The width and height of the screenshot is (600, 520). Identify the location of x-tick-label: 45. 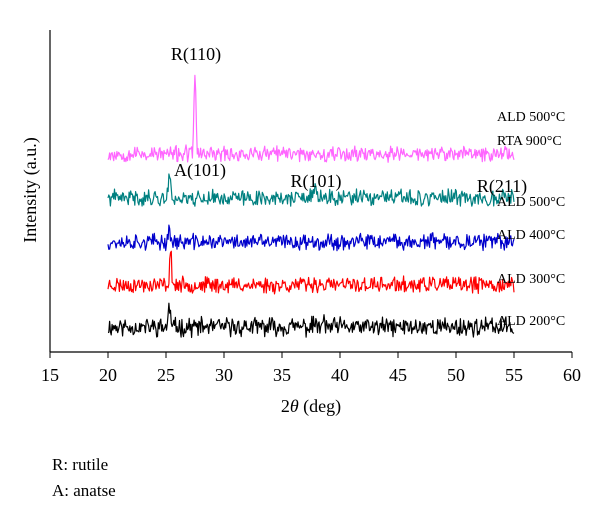
(398, 375).